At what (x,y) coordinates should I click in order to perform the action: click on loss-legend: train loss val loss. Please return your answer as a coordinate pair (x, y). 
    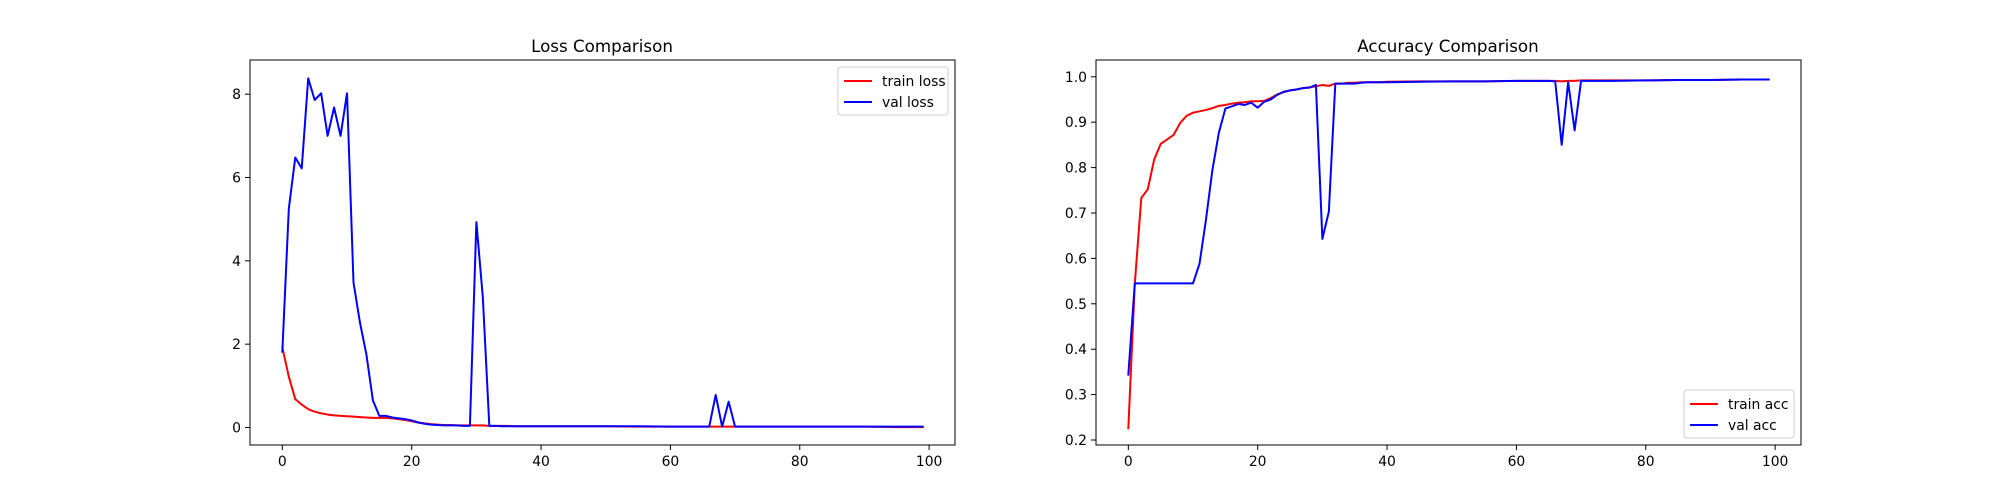
    Looking at the image, I should click on (893, 91).